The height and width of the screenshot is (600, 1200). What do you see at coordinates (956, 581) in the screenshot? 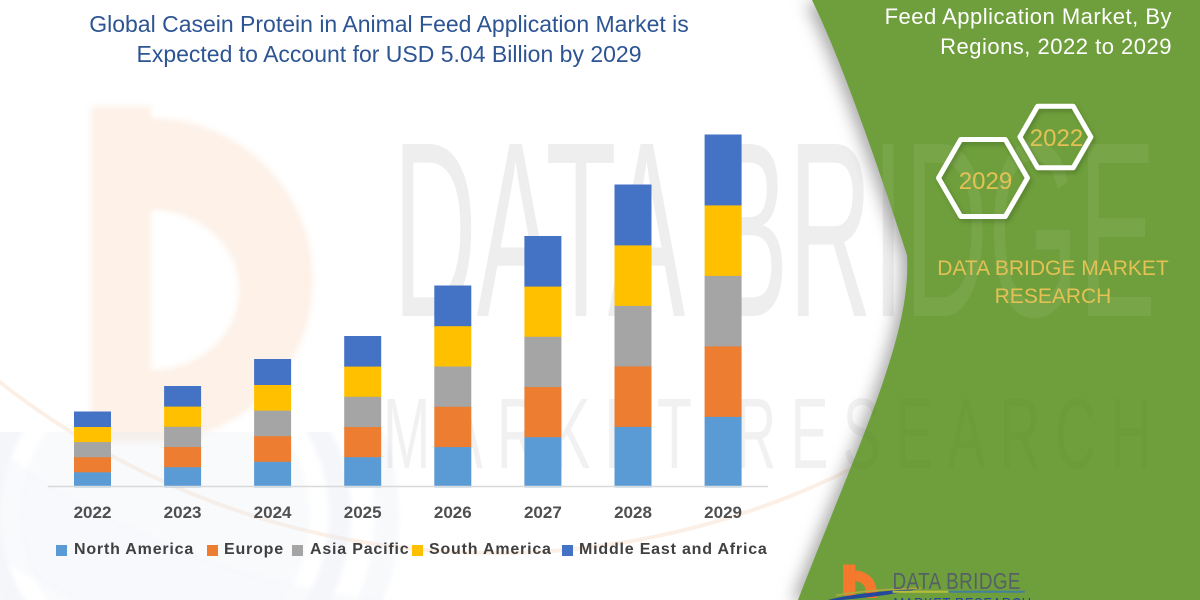
I see `svg-text: DATA BRIDGE` at bounding box center [956, 581].